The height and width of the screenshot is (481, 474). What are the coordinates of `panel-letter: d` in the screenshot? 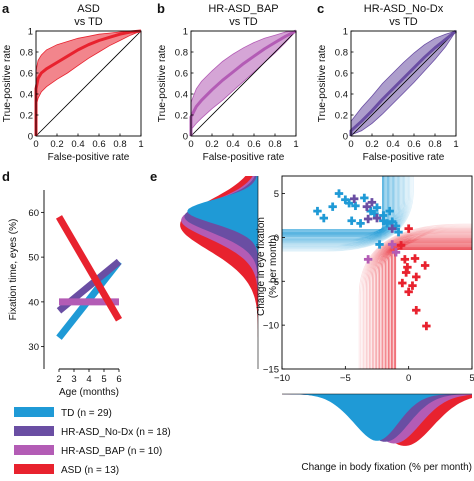 It's located at (6, 176).